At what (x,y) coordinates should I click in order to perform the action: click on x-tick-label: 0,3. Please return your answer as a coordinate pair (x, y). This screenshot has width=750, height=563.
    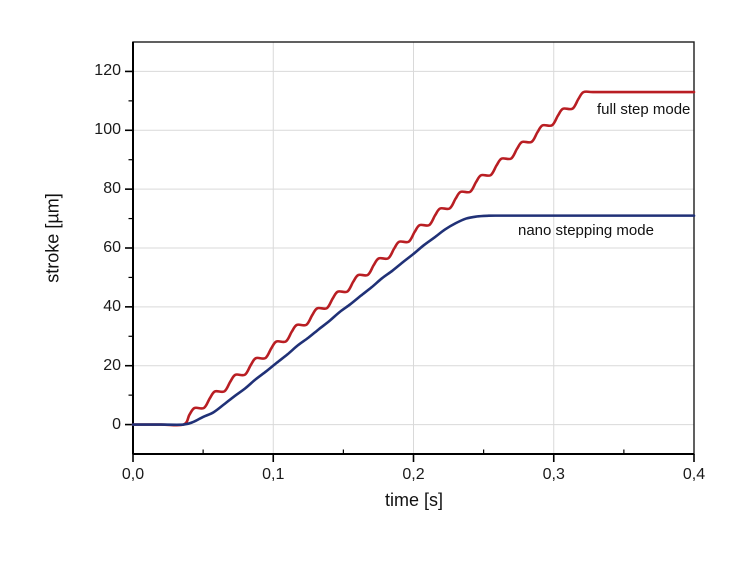
    Looking at the image, I should click on (553, 474).